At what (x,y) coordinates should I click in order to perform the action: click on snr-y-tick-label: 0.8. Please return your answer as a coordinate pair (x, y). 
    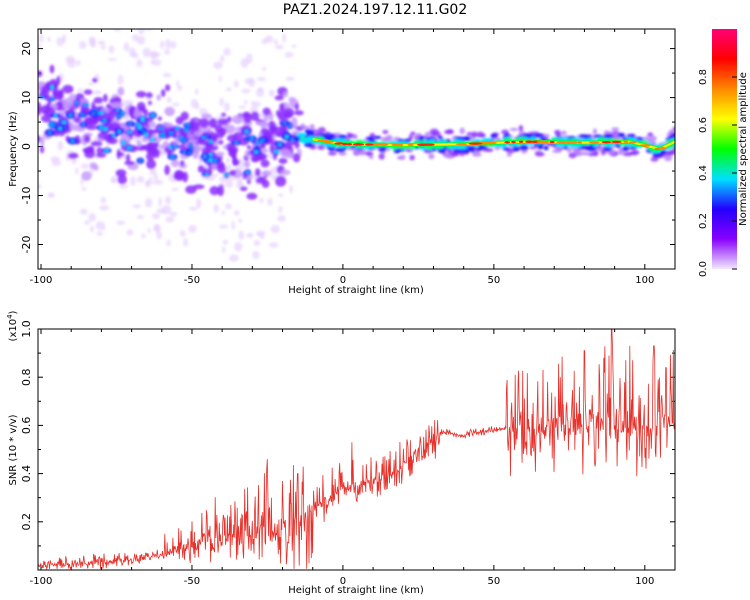
    Looking at the image, I should click on (26, 377).